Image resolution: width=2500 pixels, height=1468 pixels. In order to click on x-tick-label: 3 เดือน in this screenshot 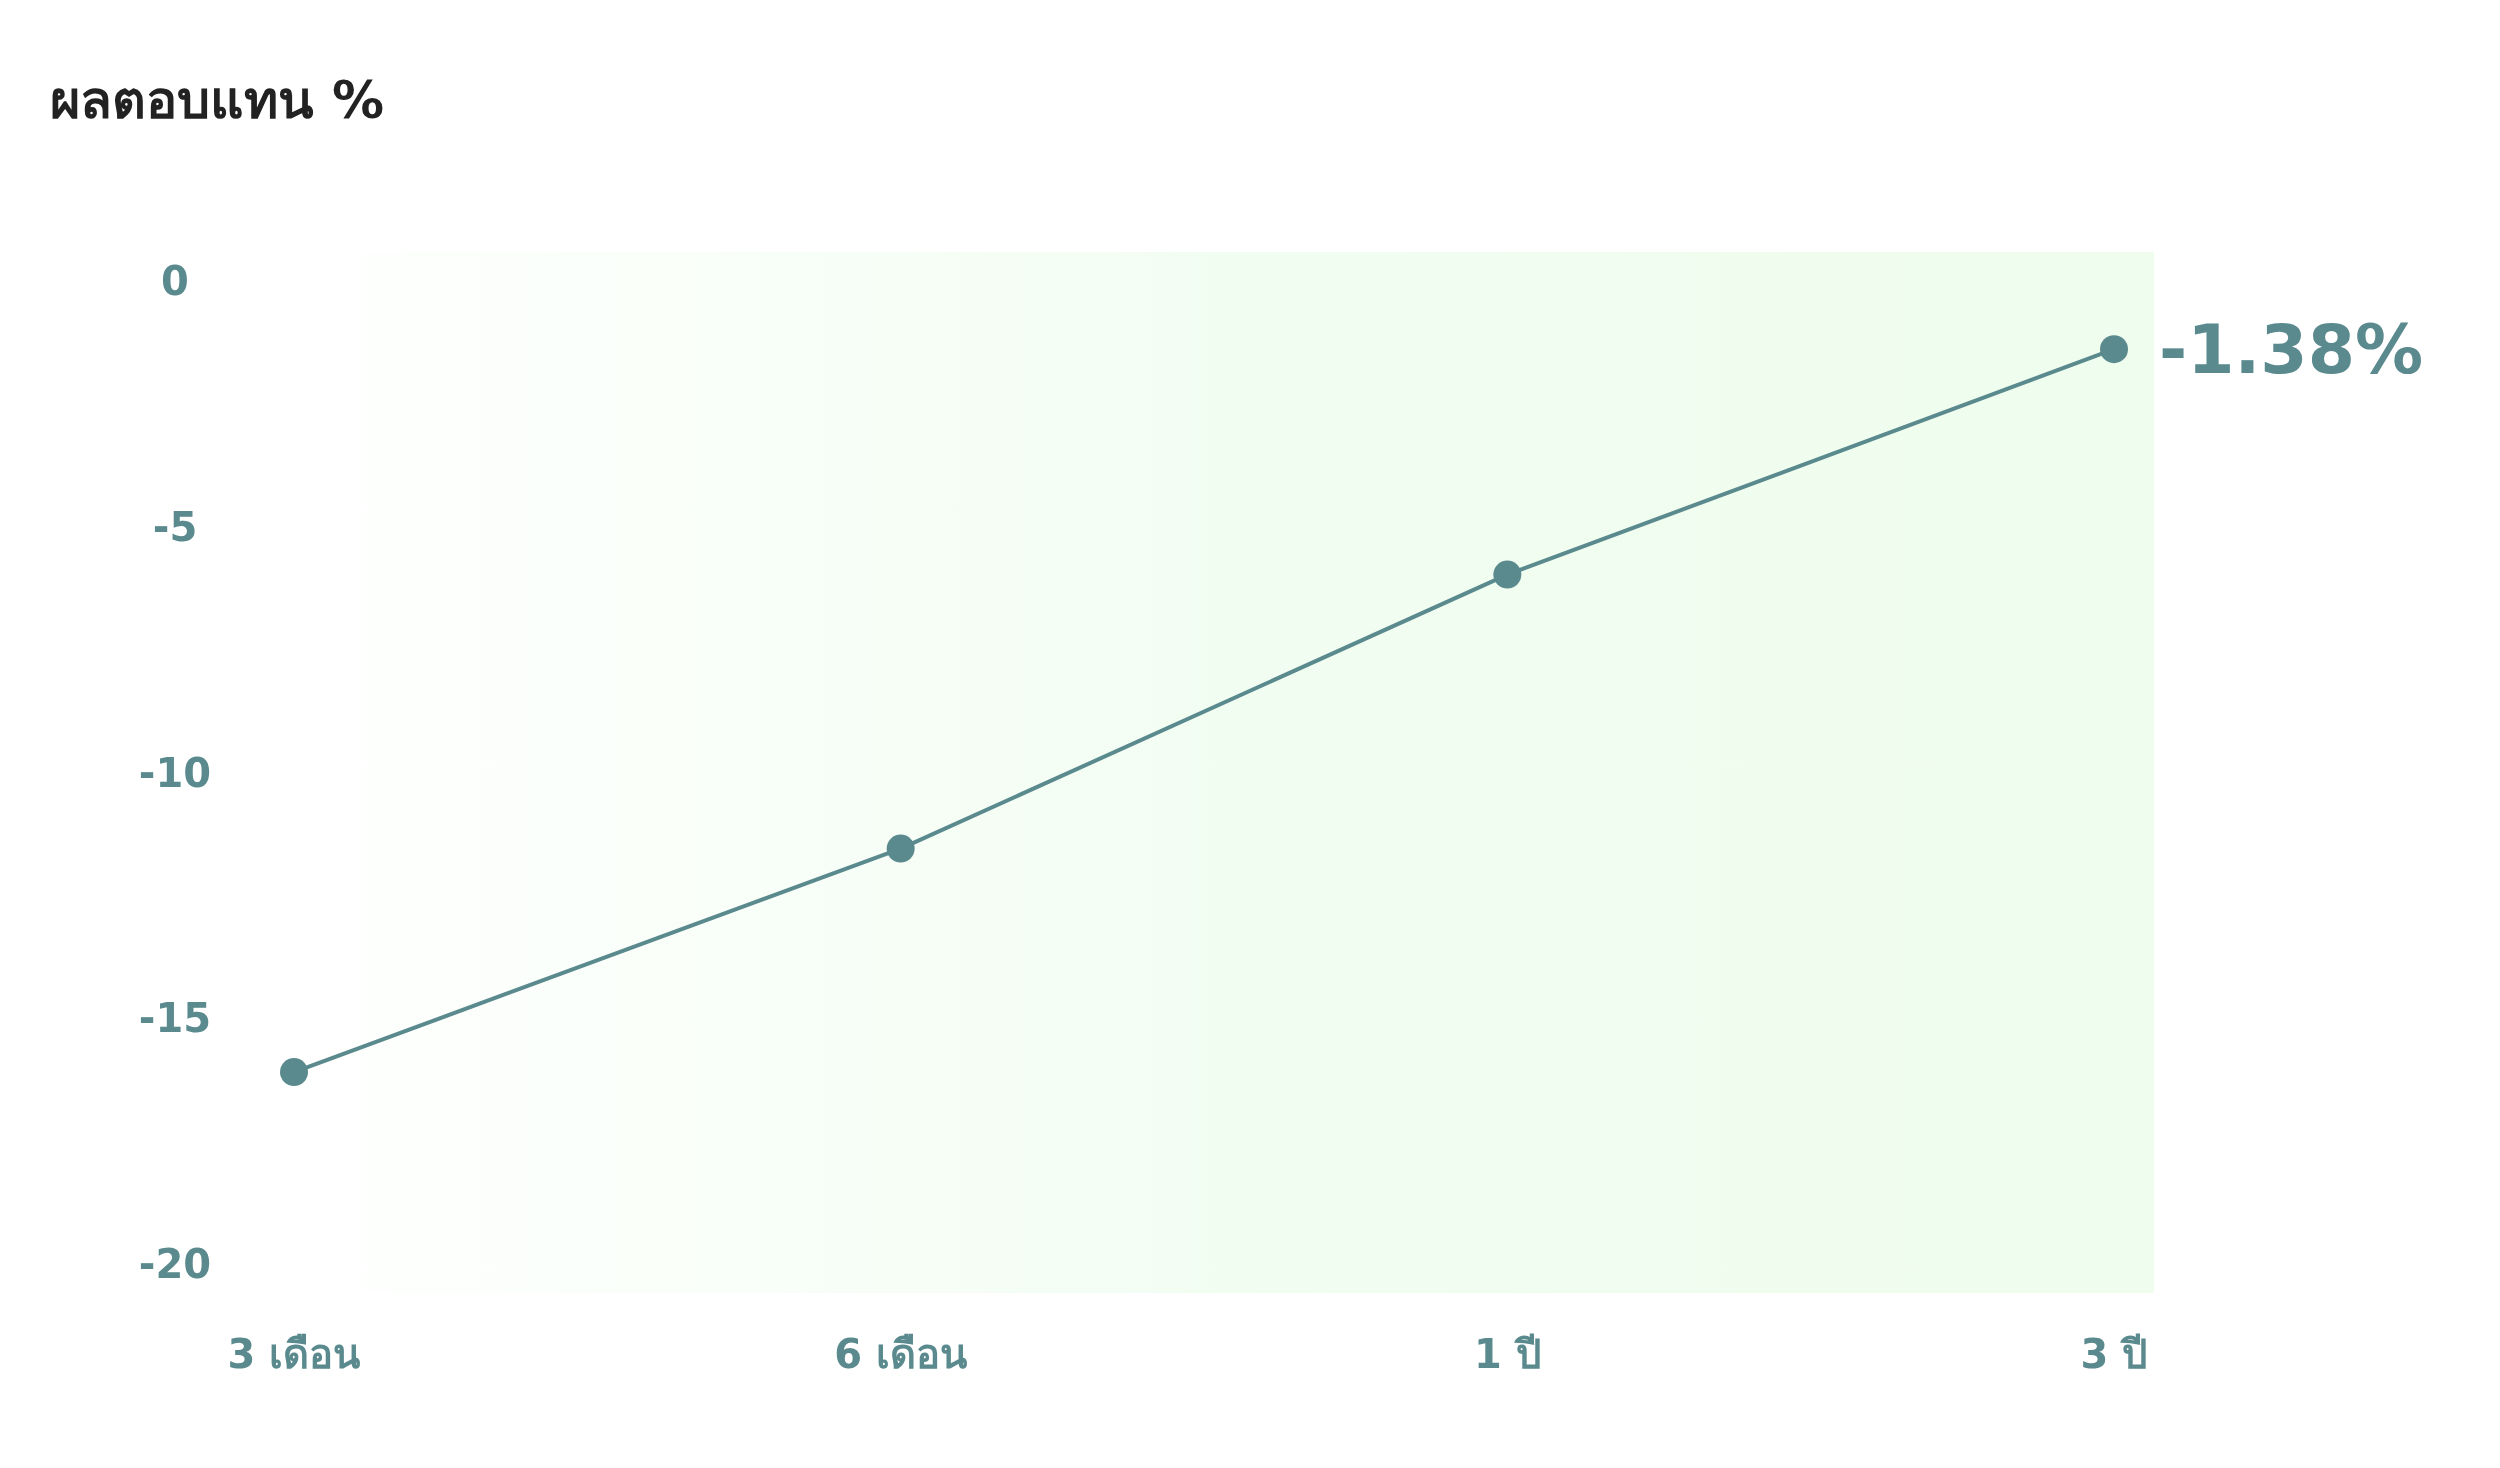, I will do `click(294, 1354)`.